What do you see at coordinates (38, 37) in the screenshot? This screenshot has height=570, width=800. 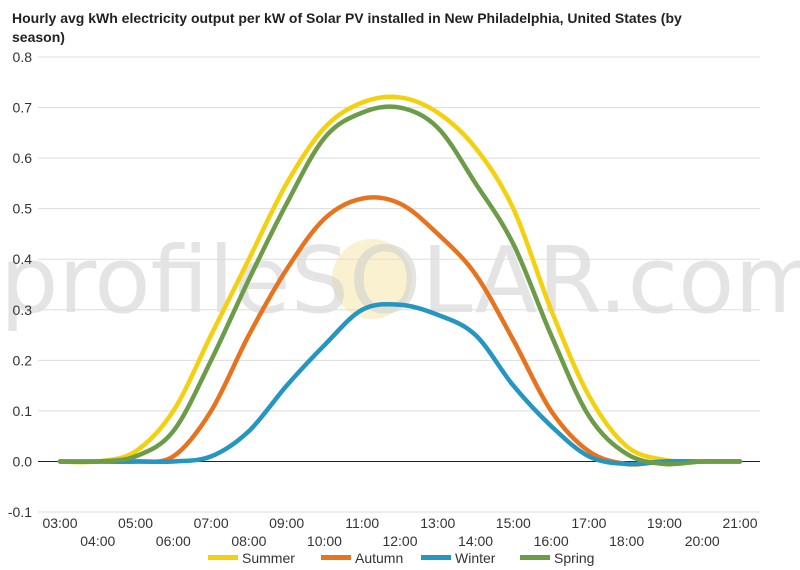 I see `chart-title-line-2: season)` at bounding box center [38, 37].